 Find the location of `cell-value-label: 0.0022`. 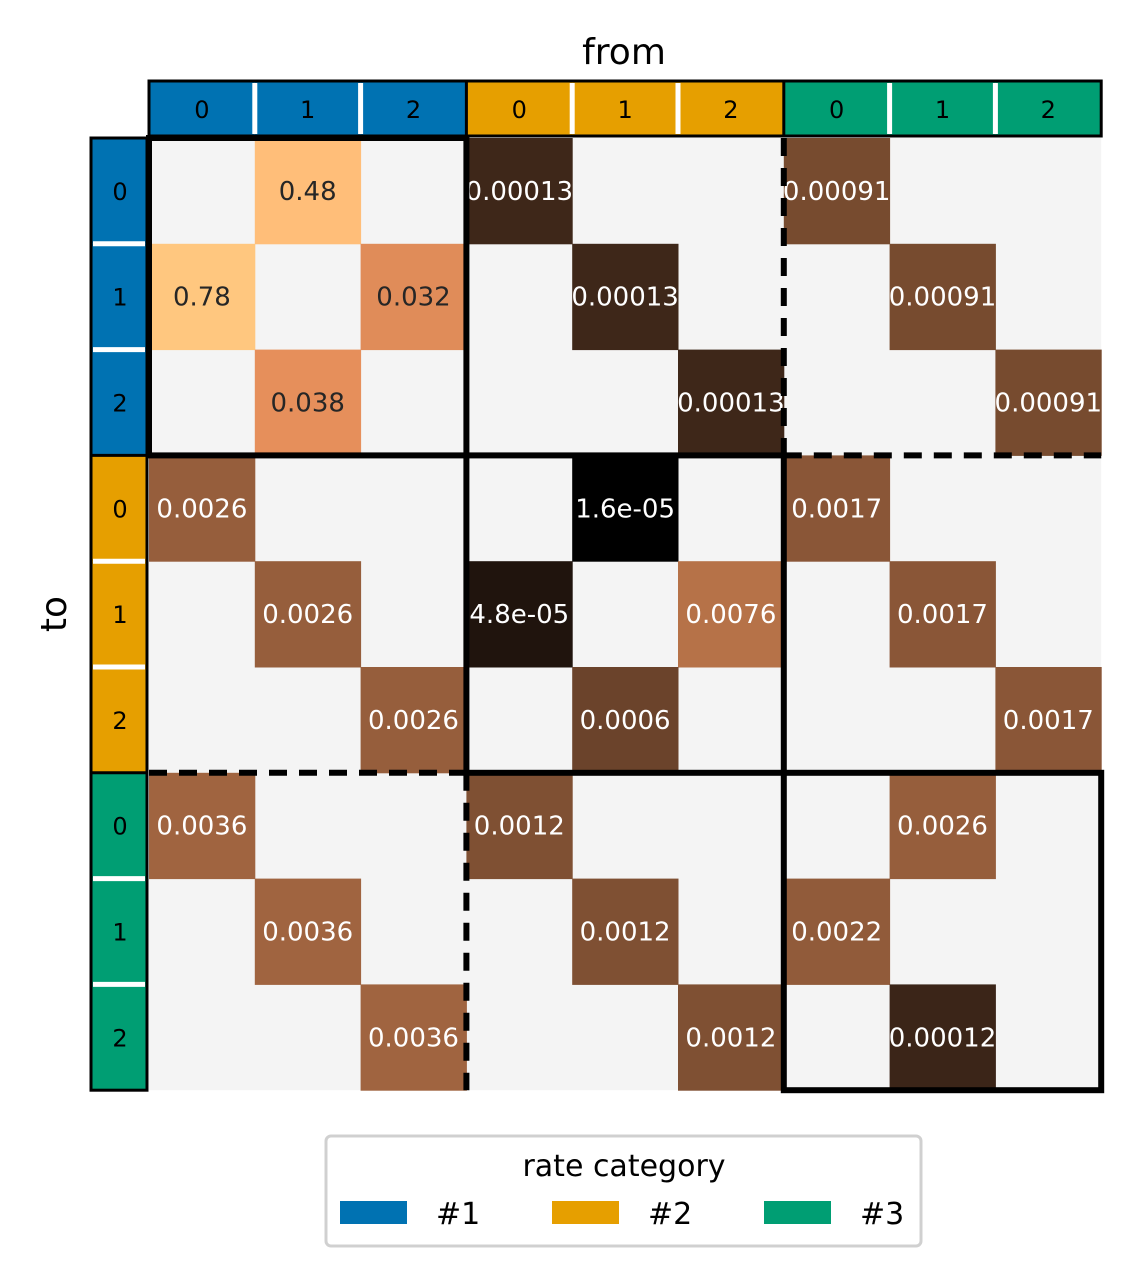

cell-value-label: 0.0022 is located at coordinates (836, 933).